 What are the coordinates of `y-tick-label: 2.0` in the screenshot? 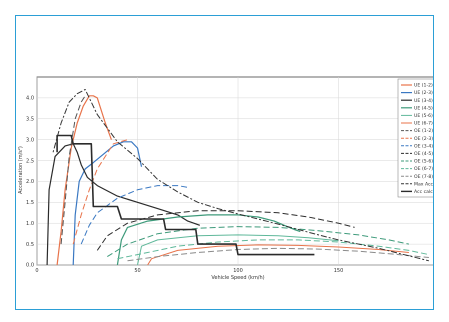 It's located at (30, 182).